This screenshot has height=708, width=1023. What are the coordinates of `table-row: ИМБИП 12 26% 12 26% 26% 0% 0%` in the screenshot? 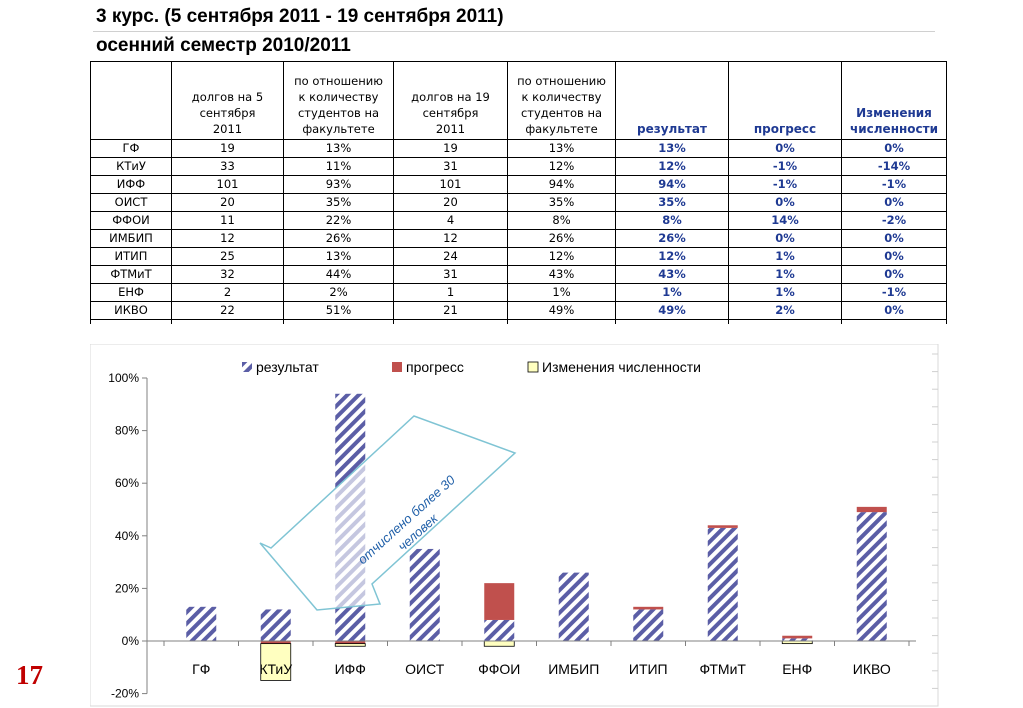 It's located at (518, 238).